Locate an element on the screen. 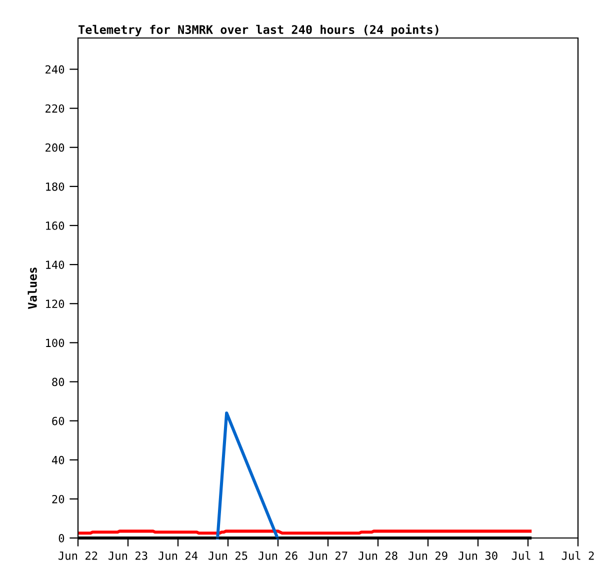  y-tick-label: 220 is located at coordinates (55, 108).